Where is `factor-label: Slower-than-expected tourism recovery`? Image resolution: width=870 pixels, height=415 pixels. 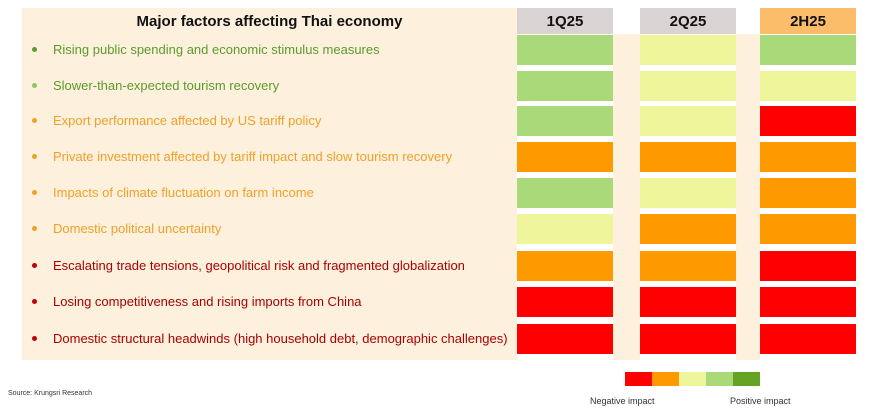 factor-label: Slower-than-expected tourism recovery is located at coordinates (166, 85).